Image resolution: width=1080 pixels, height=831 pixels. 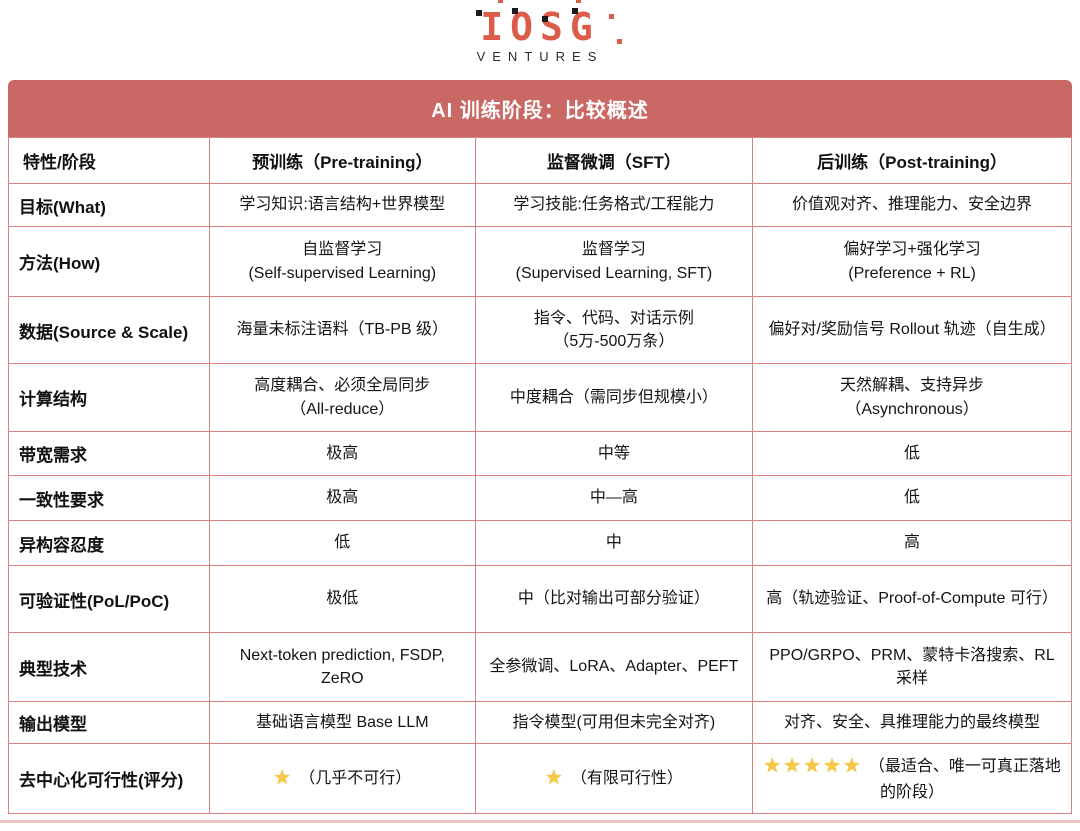 What do you see at coordinates (342, 261) in the screenshot?
I see `table-cell: 自监督学习 (Self-supervised Learning)` at bounding box center [342, 261].